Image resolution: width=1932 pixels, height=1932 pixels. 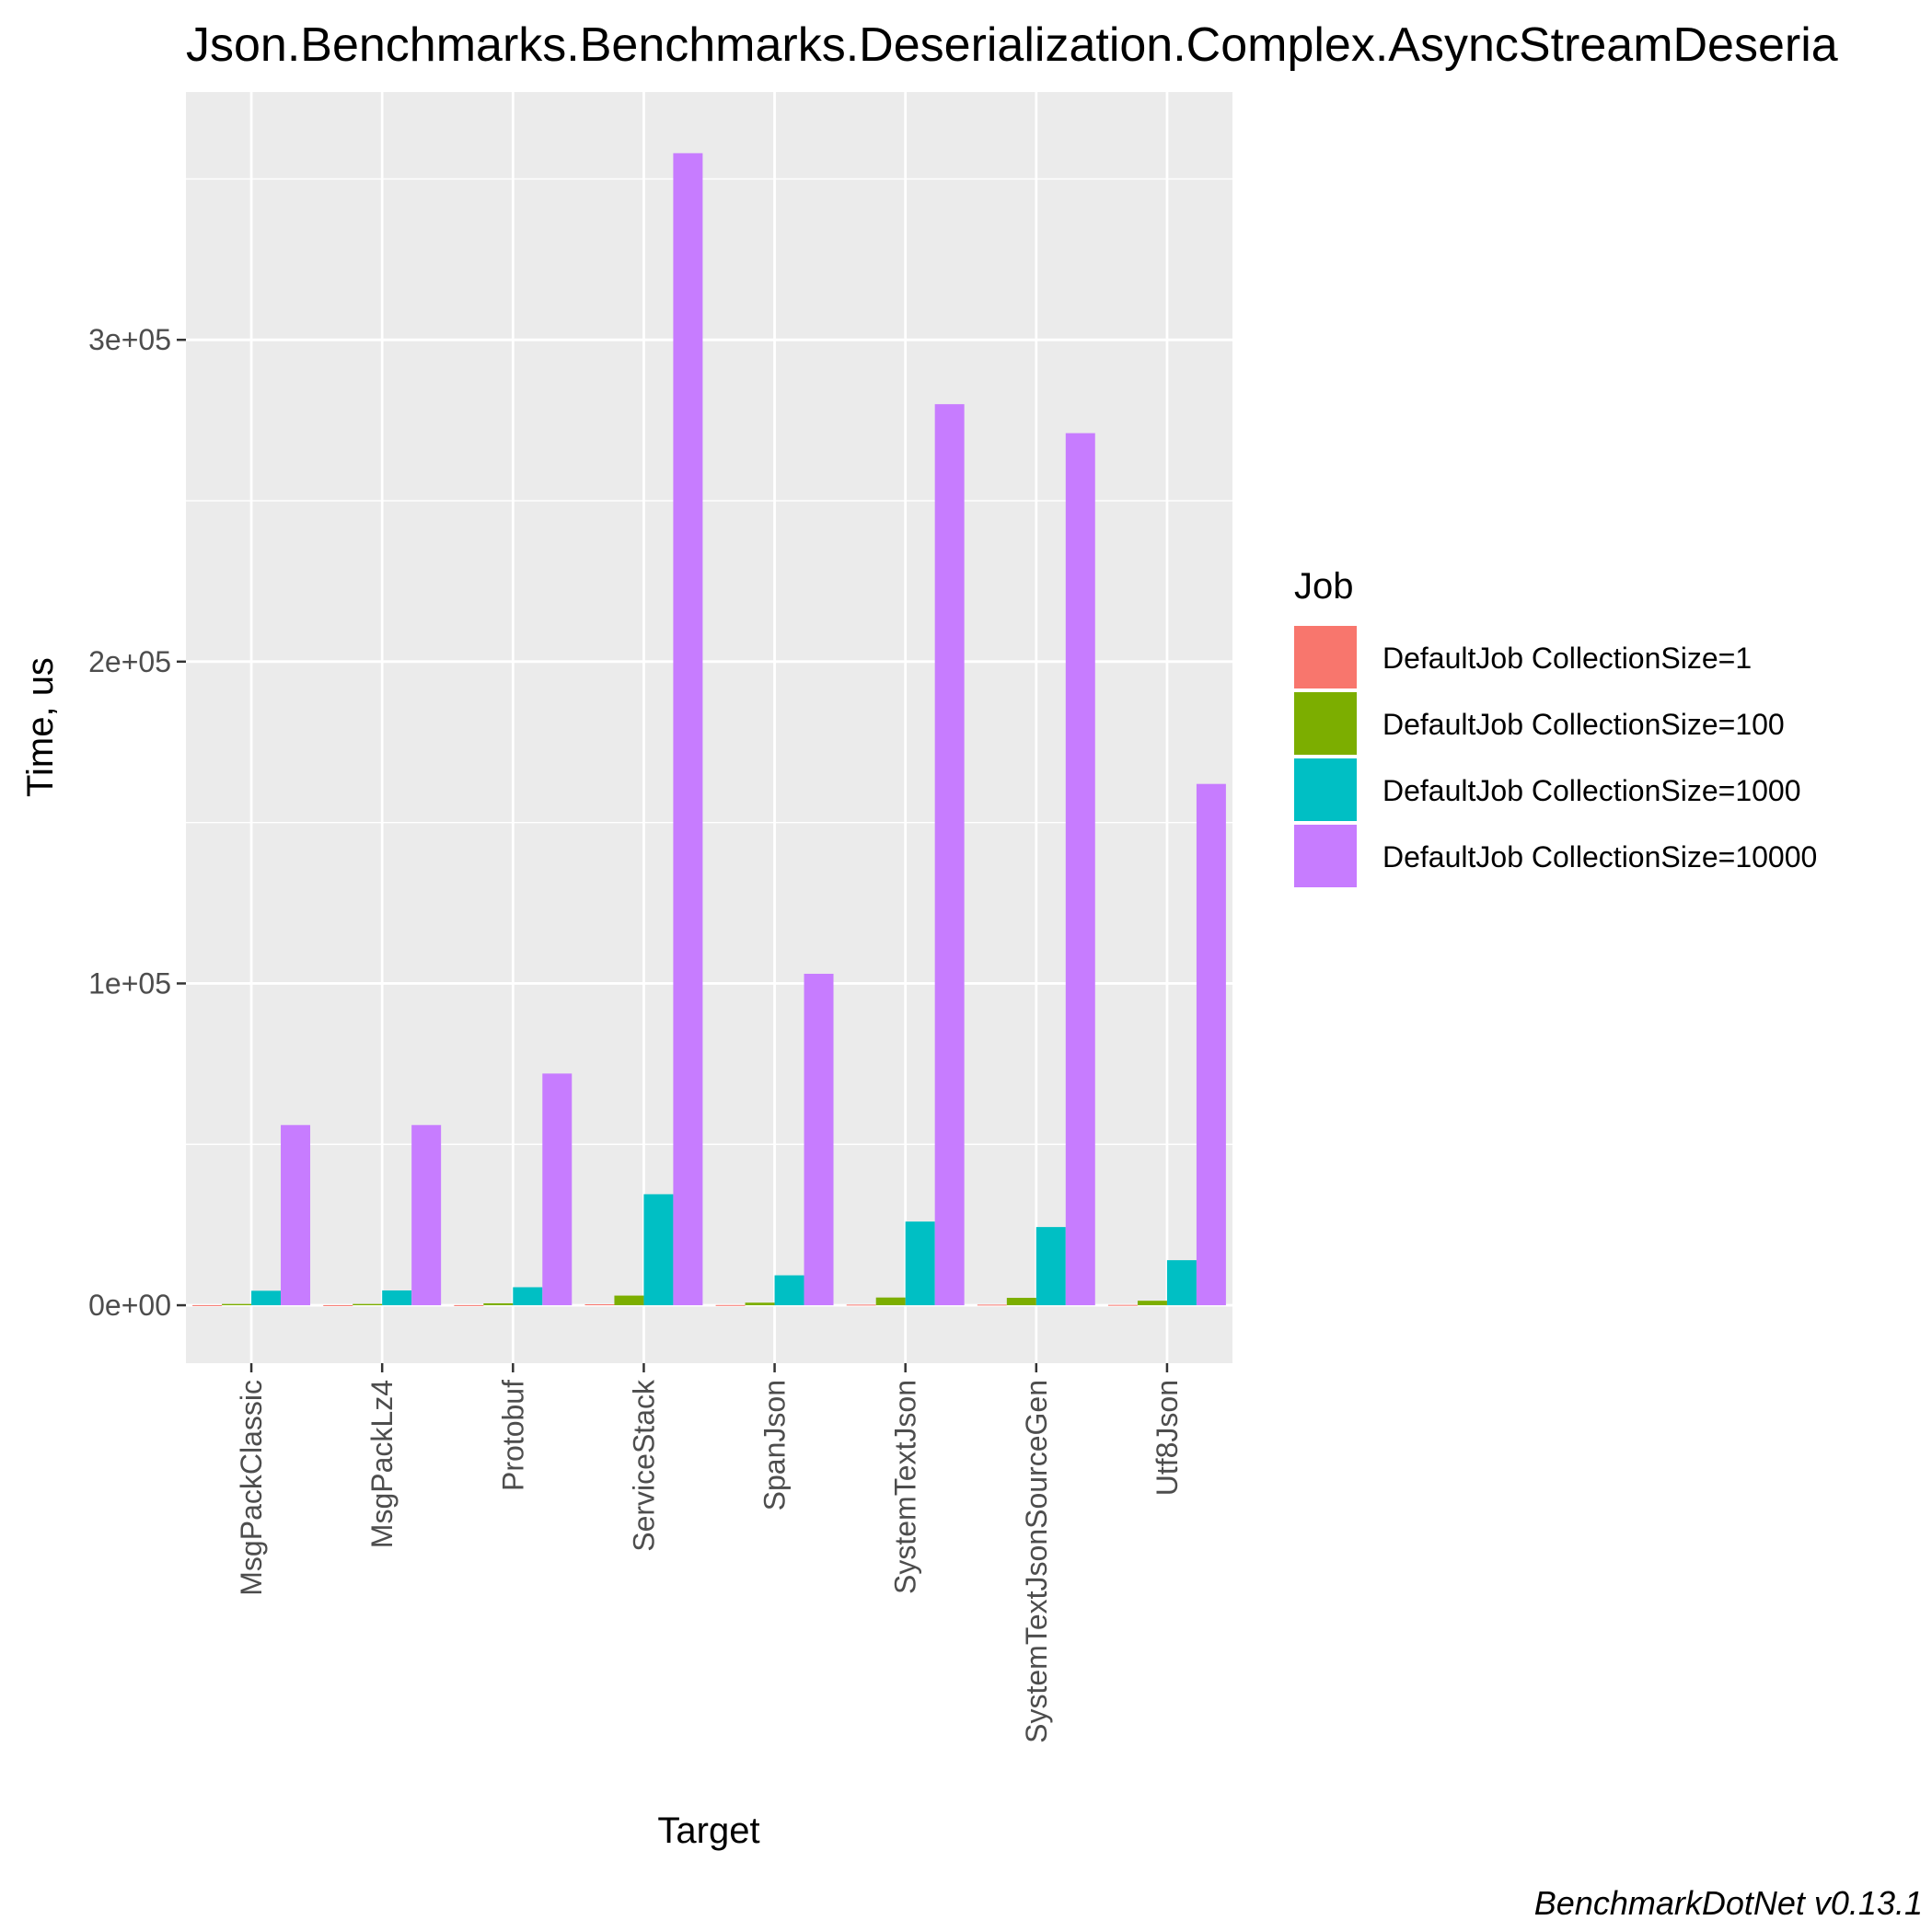 I want to click on x-tick-label: MsgPackLz4, so click(x=382, y=1464).